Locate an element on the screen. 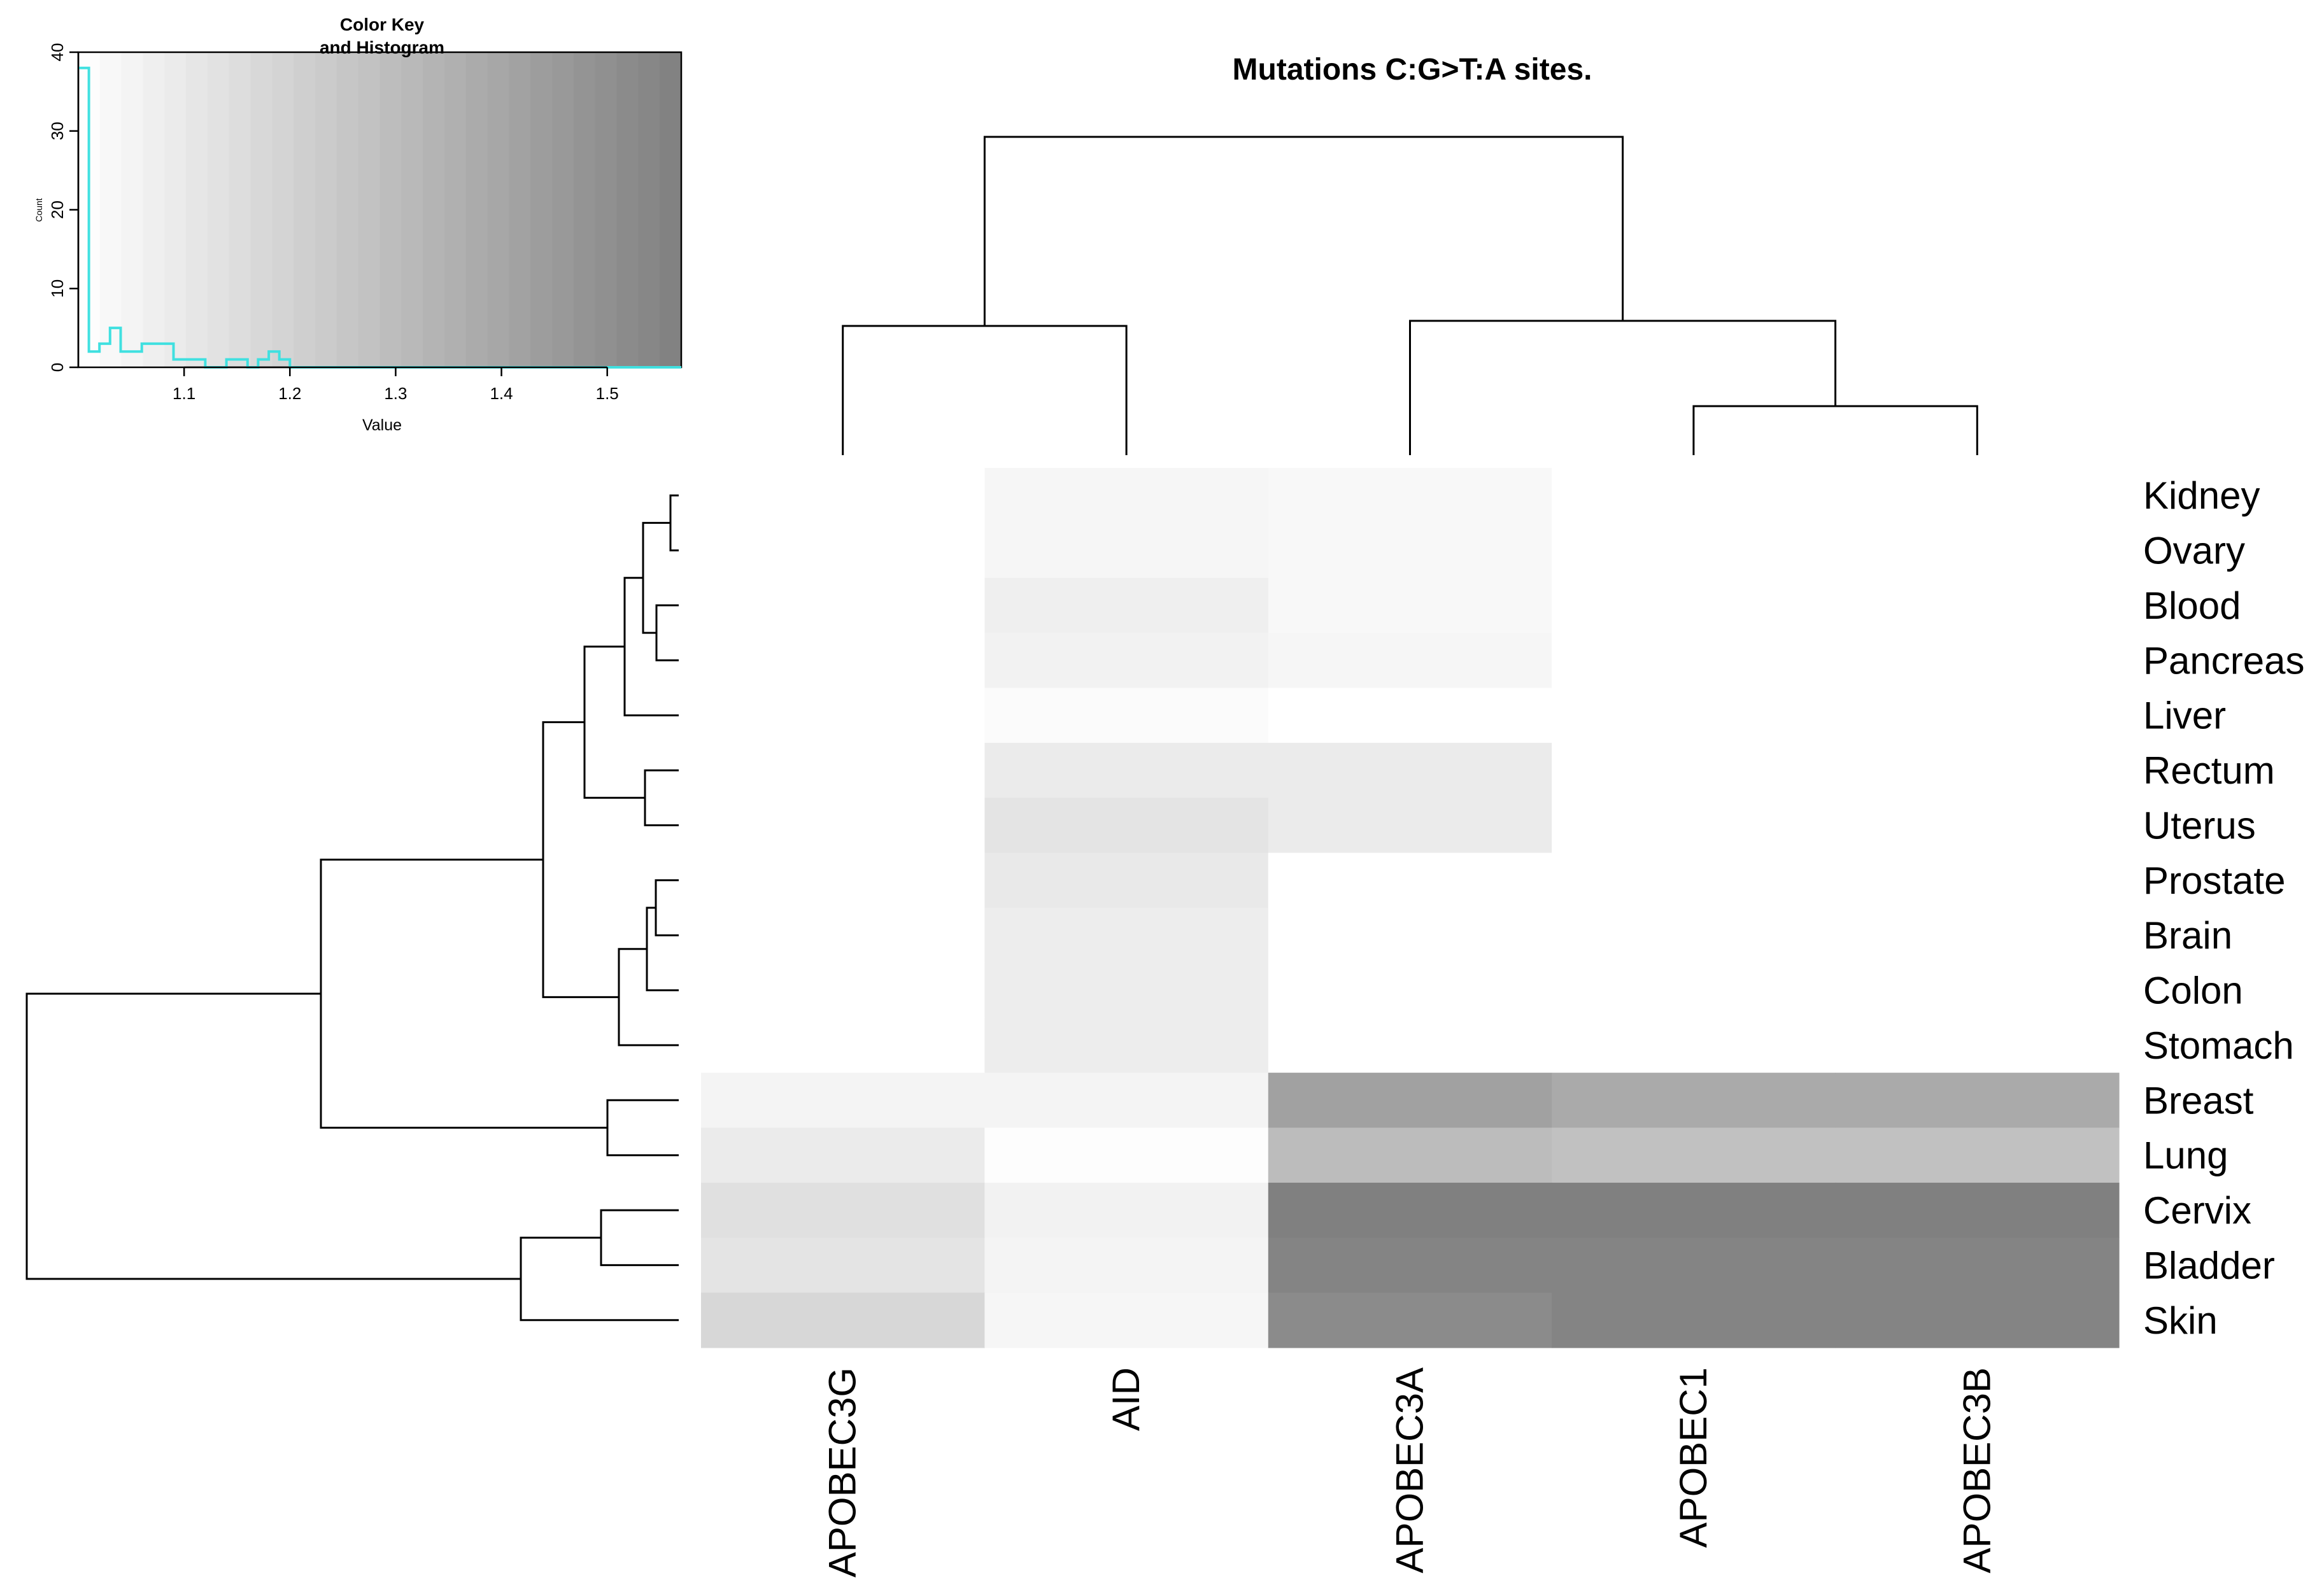 The height and width of the screenshot is (1594, 2324). color-key-x-tick-label: 1.3 is located at coordinates (395, 394).